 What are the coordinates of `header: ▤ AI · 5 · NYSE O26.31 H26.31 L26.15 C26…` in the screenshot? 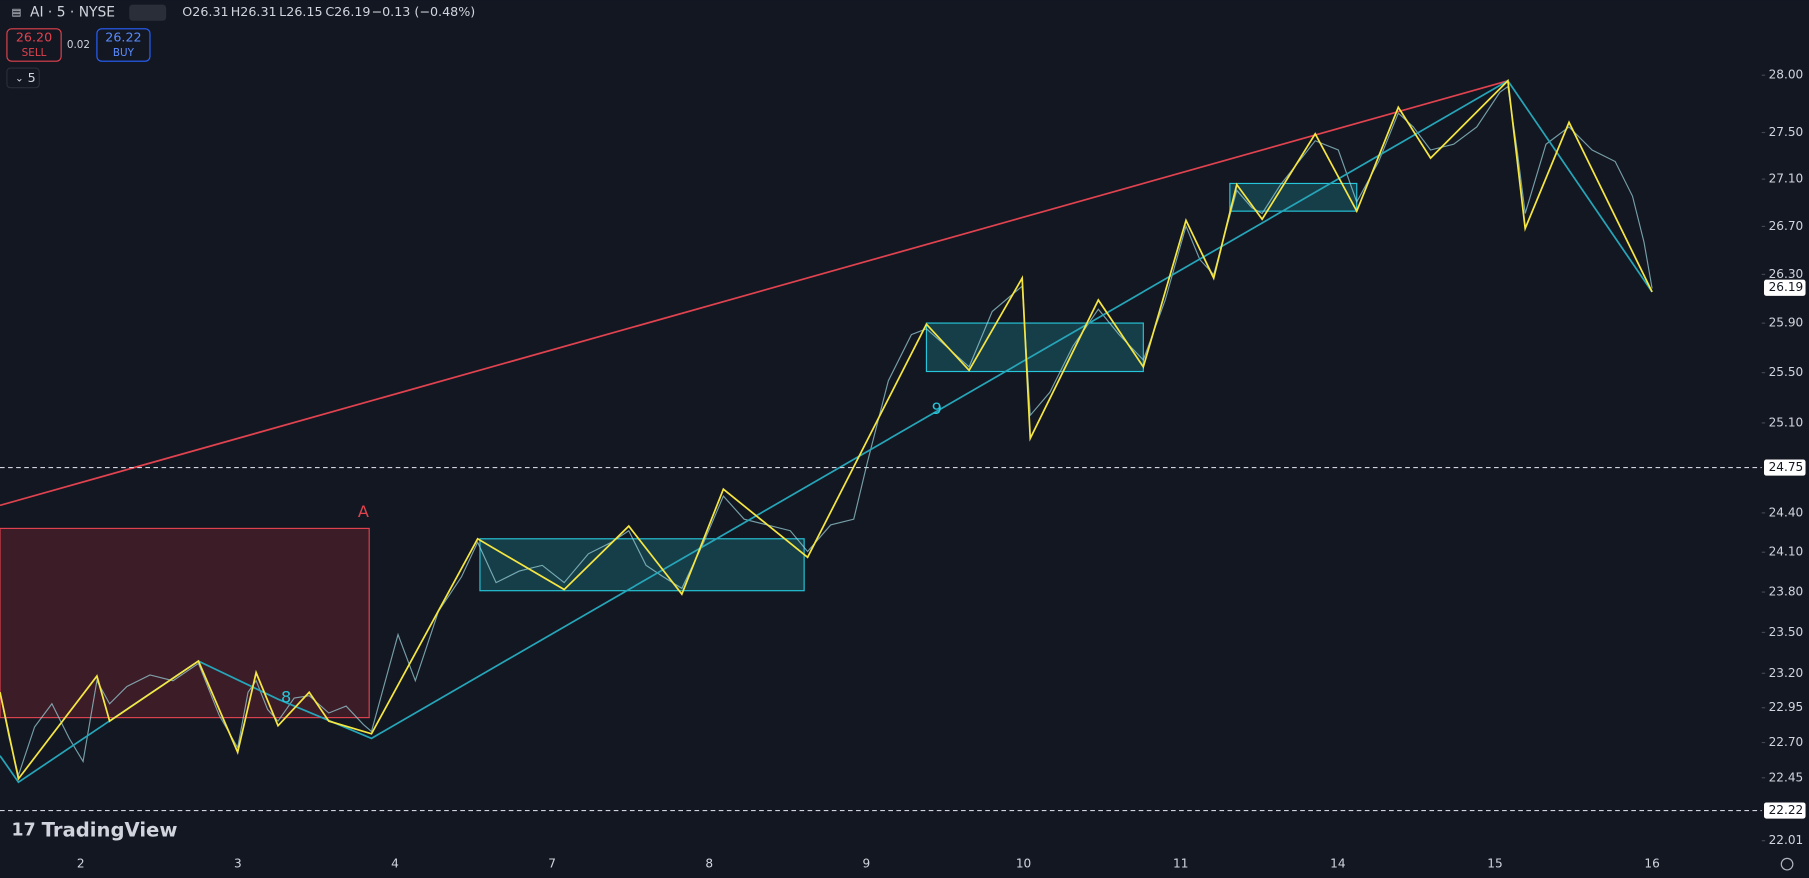 It's located at (240, 46).